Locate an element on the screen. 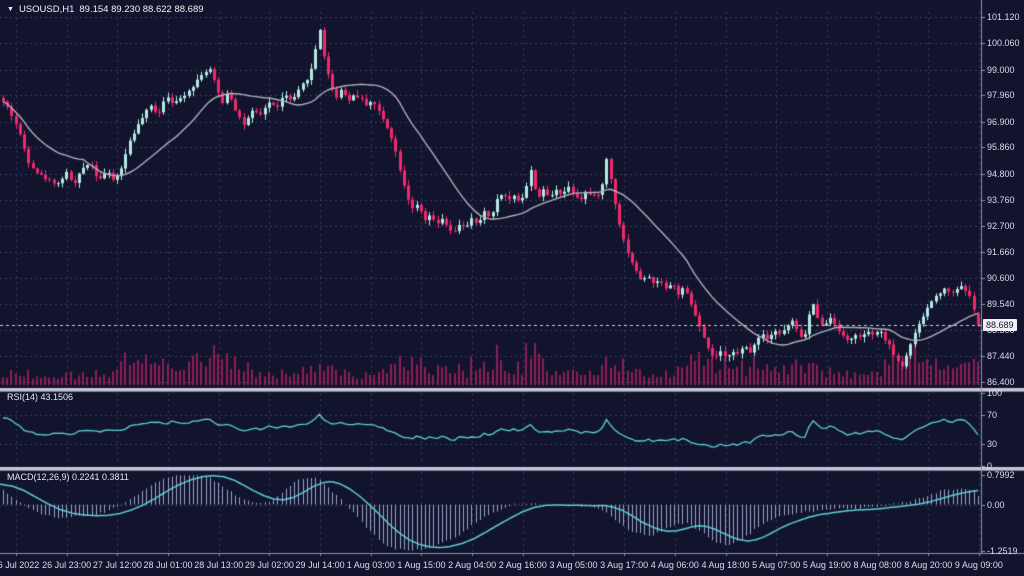 This screenshot has width=1024, height=576. time-axis-label: 26 Jul 2022 is located at coordinates (20, 565).